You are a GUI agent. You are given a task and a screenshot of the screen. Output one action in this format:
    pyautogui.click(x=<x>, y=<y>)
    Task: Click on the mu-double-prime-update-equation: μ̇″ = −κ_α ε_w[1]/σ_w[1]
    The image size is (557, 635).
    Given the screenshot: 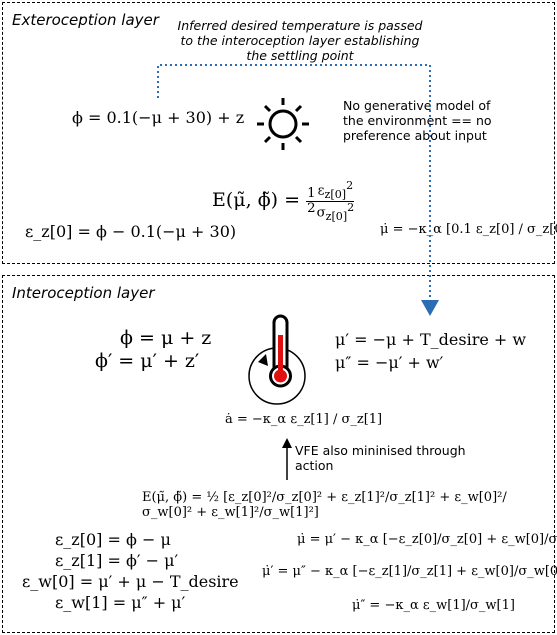 What is the action you would take?
    pyautogui.click(x=433, y=605)
    